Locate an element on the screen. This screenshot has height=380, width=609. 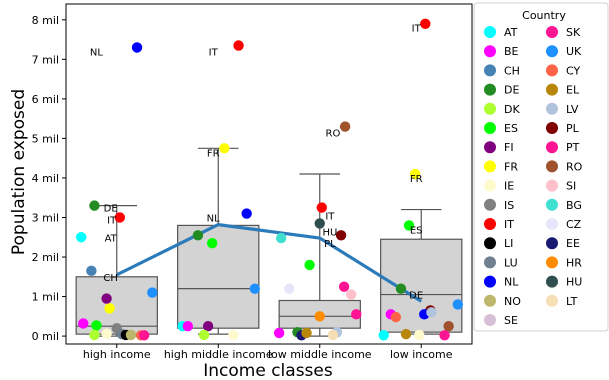
legend-label: UK is located at coordinates (574, 51).